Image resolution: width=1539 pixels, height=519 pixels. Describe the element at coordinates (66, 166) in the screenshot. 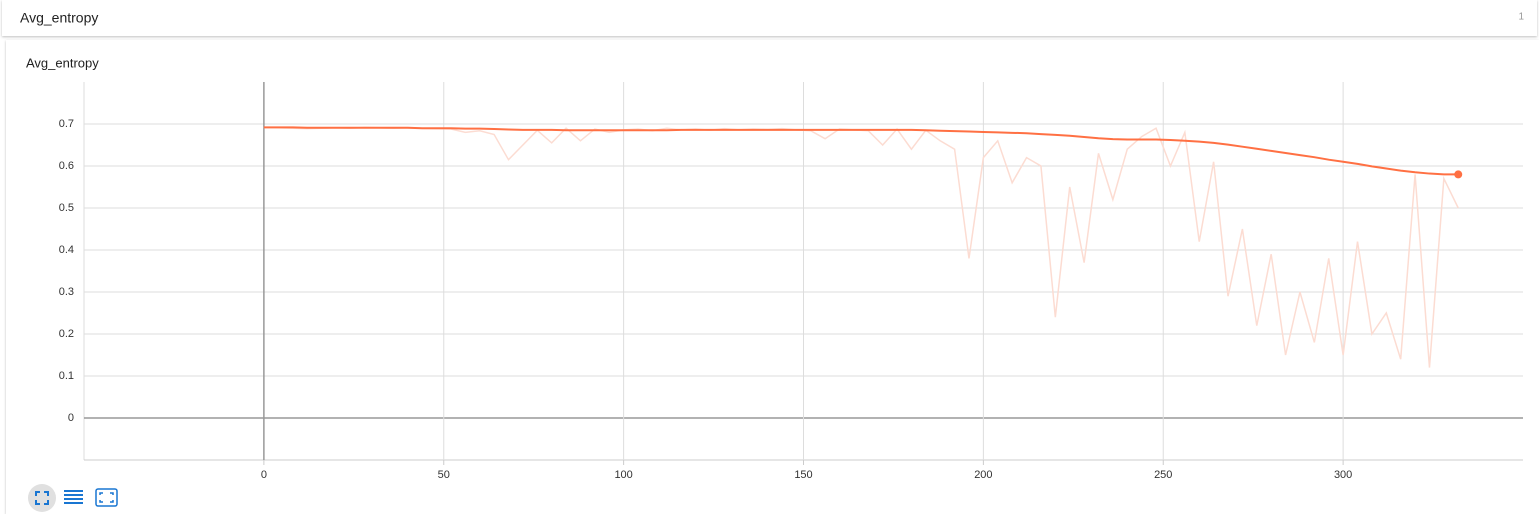

I see `y-tick-label: 0.6` at that location.